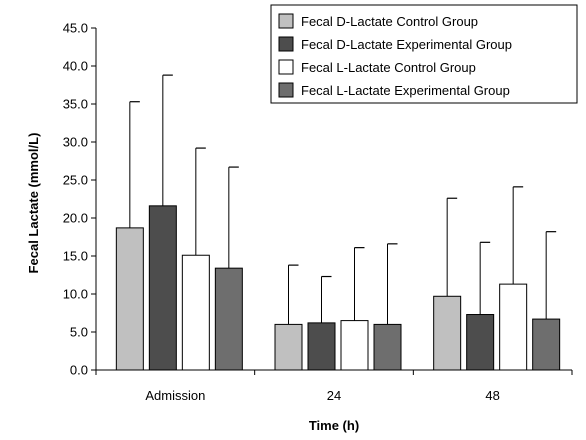  I want to click on legend-box, so click(424, 54).